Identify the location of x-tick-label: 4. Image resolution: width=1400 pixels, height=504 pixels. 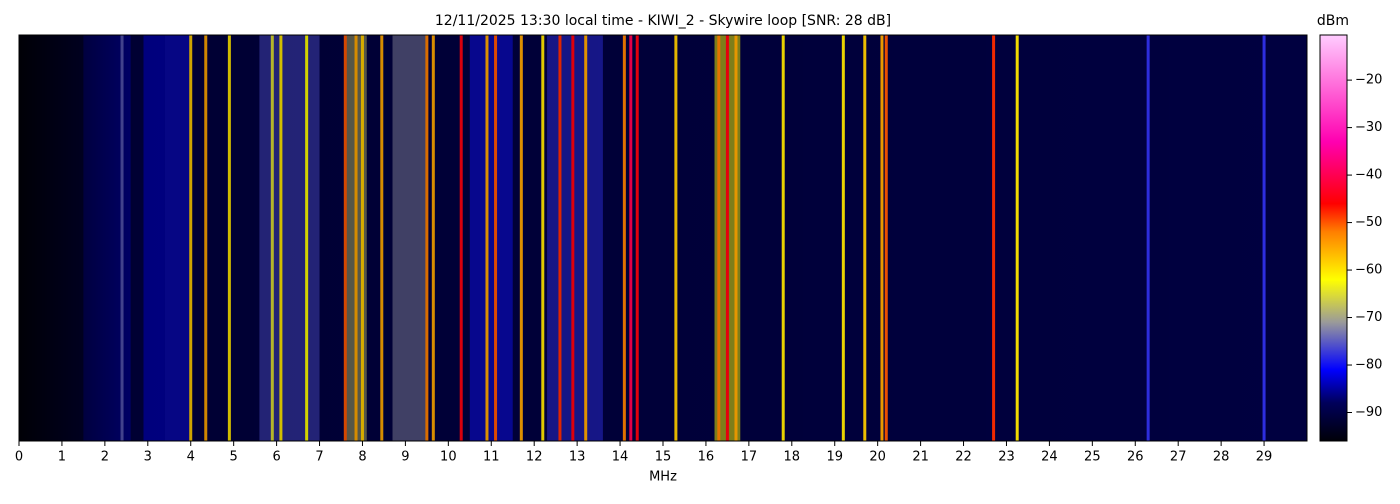
(191, 457).